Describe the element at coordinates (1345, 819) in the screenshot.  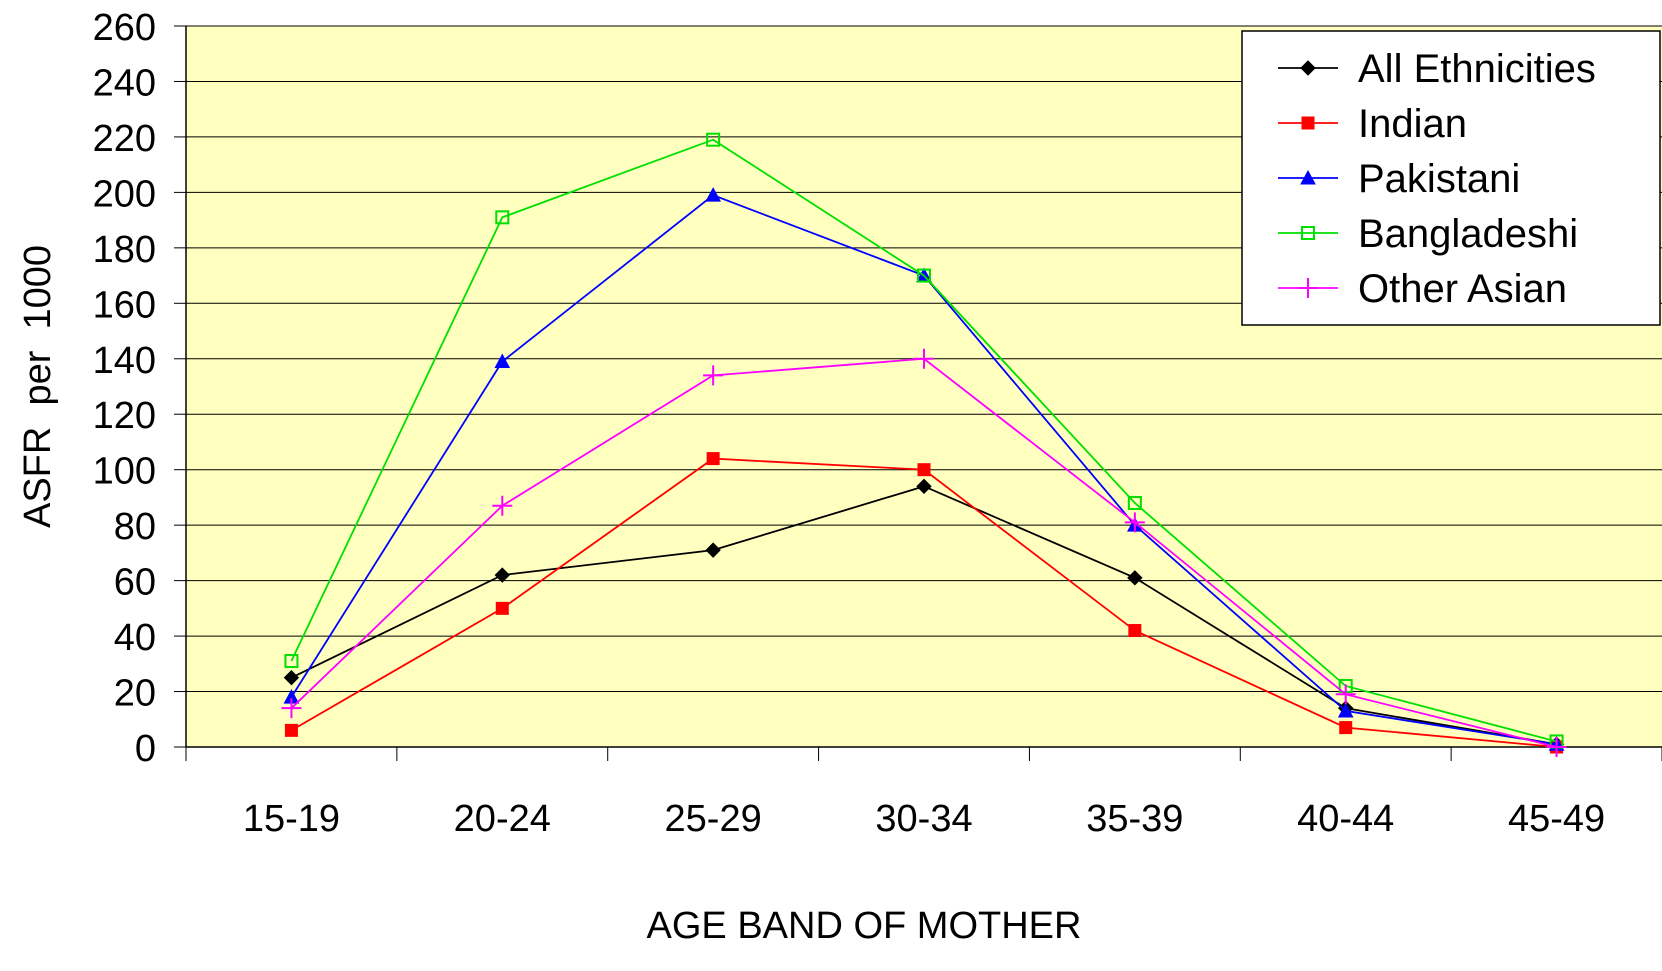
I see `x-tick-label: 40-44` at that location.